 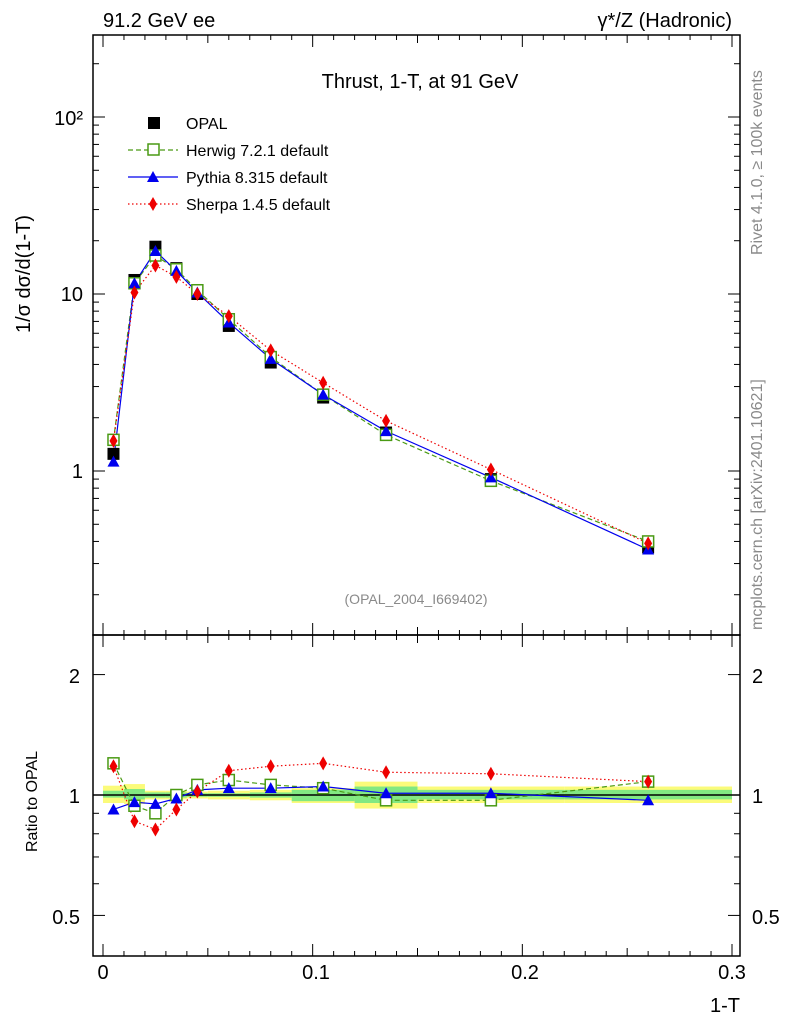 I want to click on ratio-ytick-label-2: 2, so click(x=74, y=677).